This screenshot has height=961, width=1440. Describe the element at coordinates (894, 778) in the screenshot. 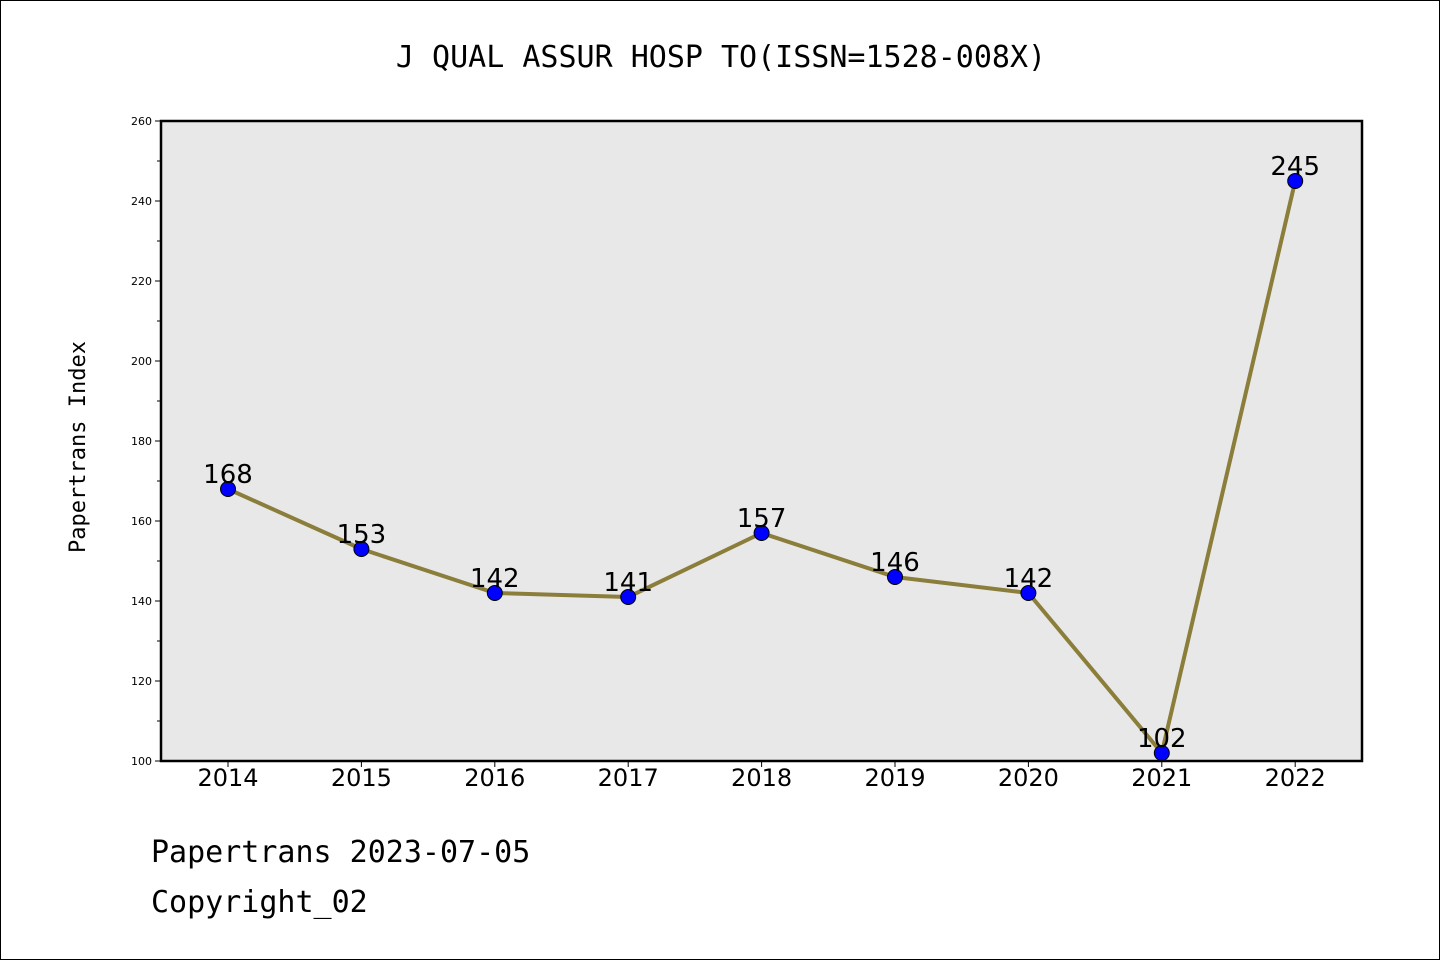

I see `x-tick-label-2019: 2019` at that location.